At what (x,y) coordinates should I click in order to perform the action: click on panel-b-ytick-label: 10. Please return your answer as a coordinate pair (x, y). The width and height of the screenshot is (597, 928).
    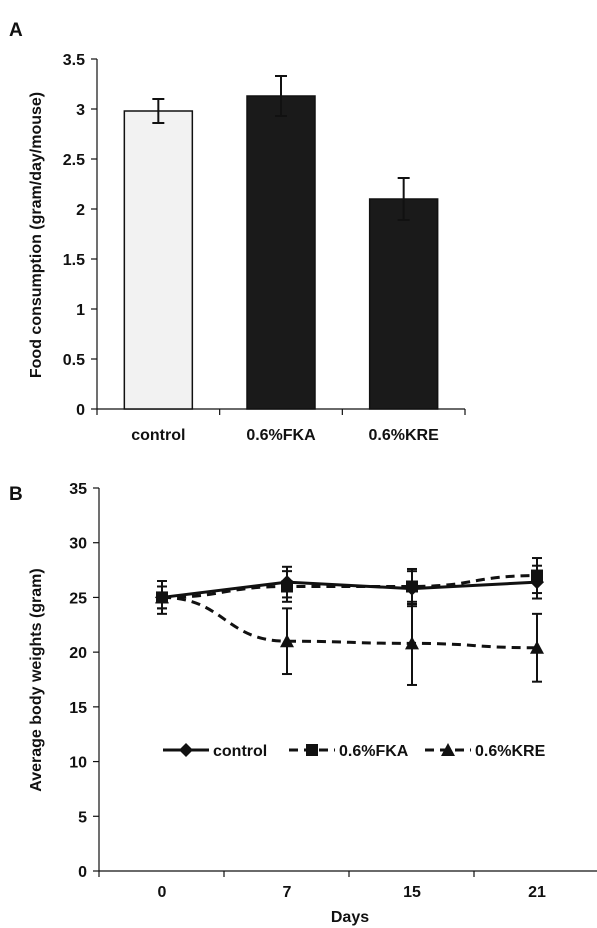
    Looking at the image, I should click on (78, 763).